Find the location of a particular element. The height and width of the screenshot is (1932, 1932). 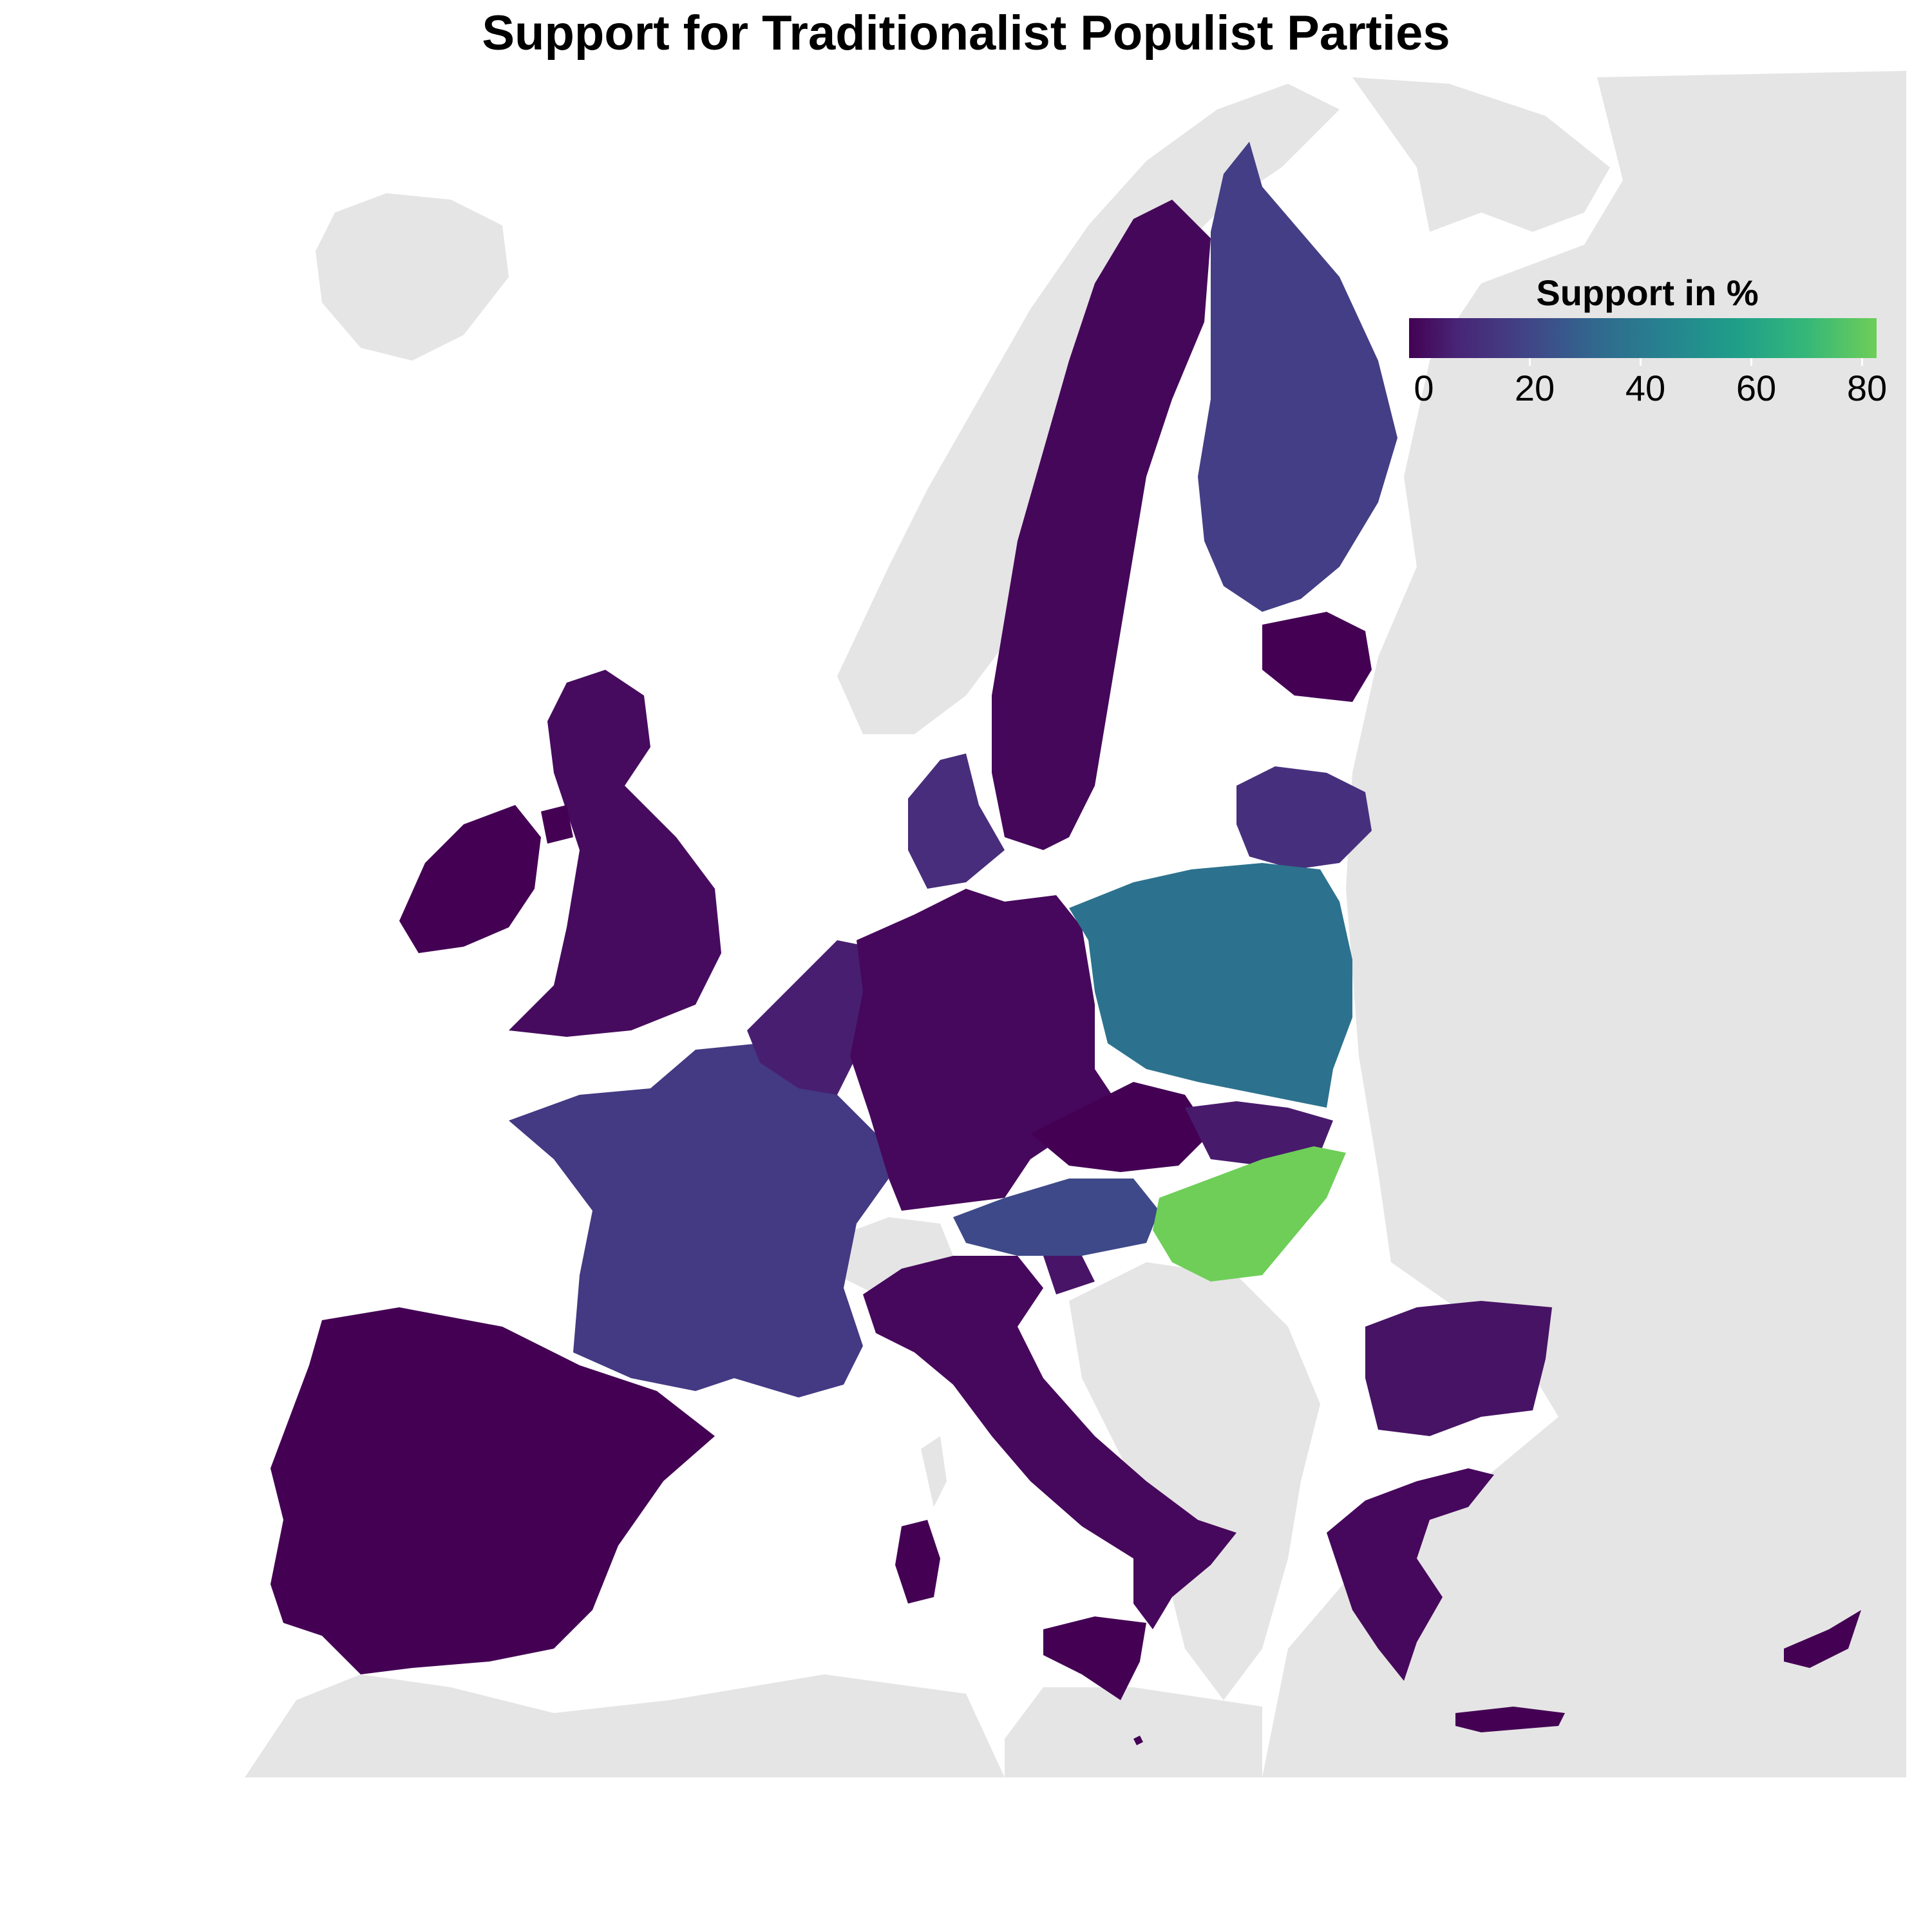

legend-gradient is located at coordinates (1643, 338).